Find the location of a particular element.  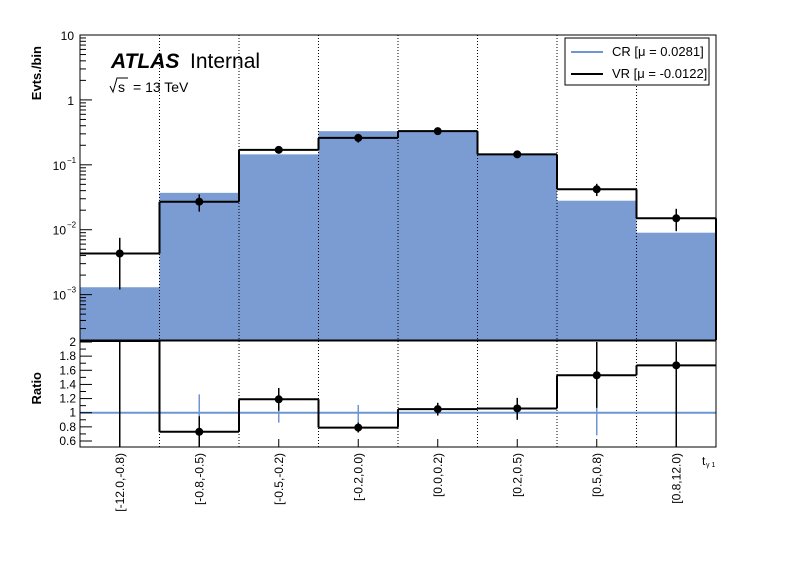

y-tick-label: 1 is located at coordinates (70, 101).